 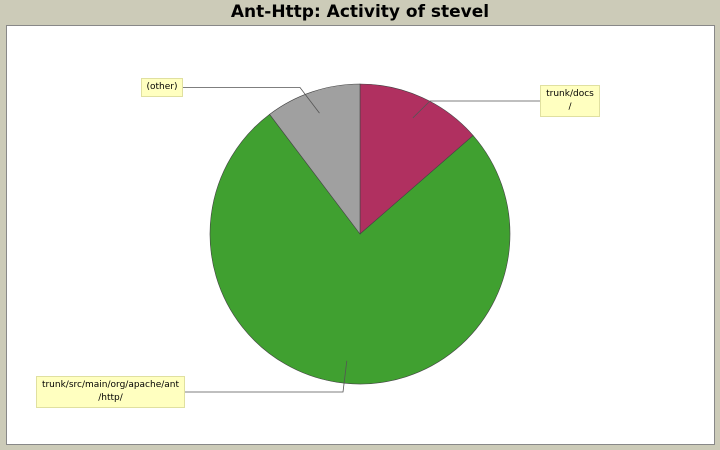 I want to click on slice-label: (other), so click(x=162, y=87).